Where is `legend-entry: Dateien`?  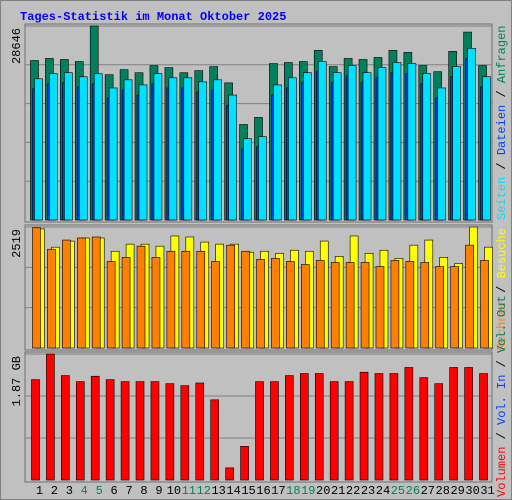 legend-entry: Dateien is located at coordinates (502, 130).